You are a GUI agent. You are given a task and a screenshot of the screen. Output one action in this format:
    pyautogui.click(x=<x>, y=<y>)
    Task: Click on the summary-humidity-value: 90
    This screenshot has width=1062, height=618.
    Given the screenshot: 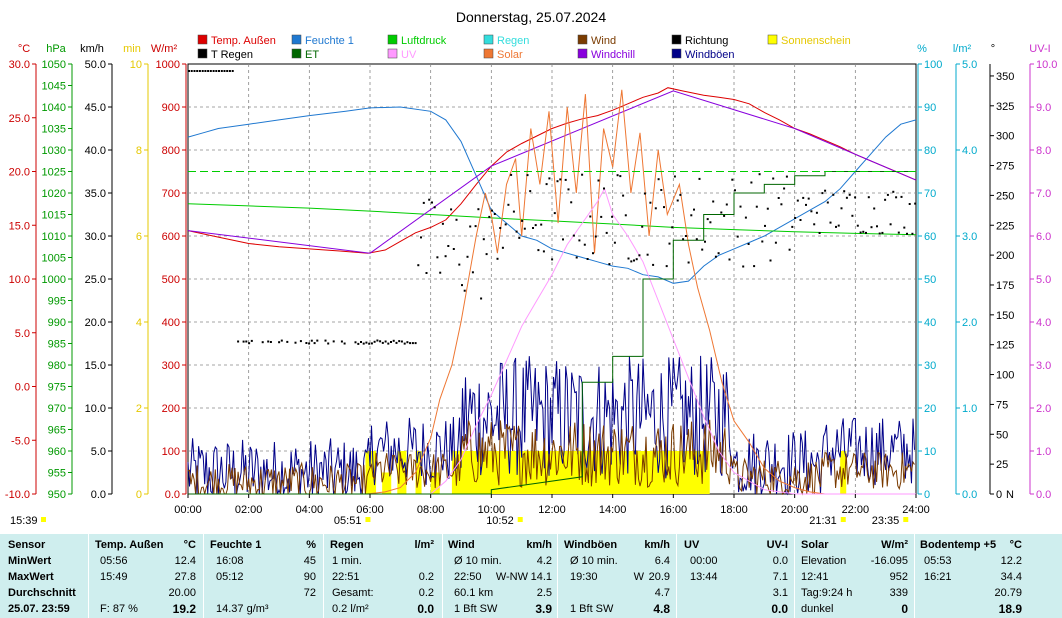 What is the action you would take?
    pyautogui.click(x=309, y=577)
    